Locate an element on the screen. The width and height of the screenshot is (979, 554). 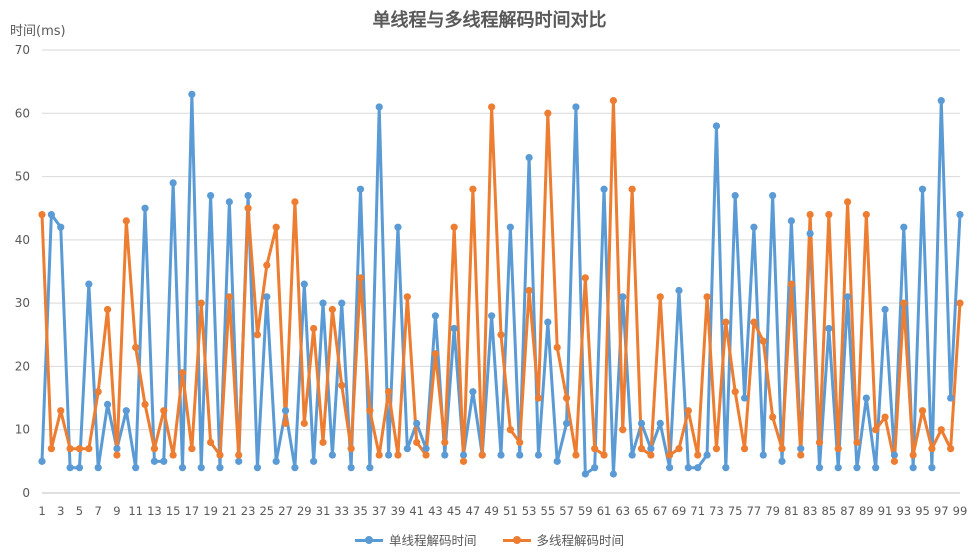
legend: 单线程解码时间 多线程解码时间 is located at coordinates (489, 539).